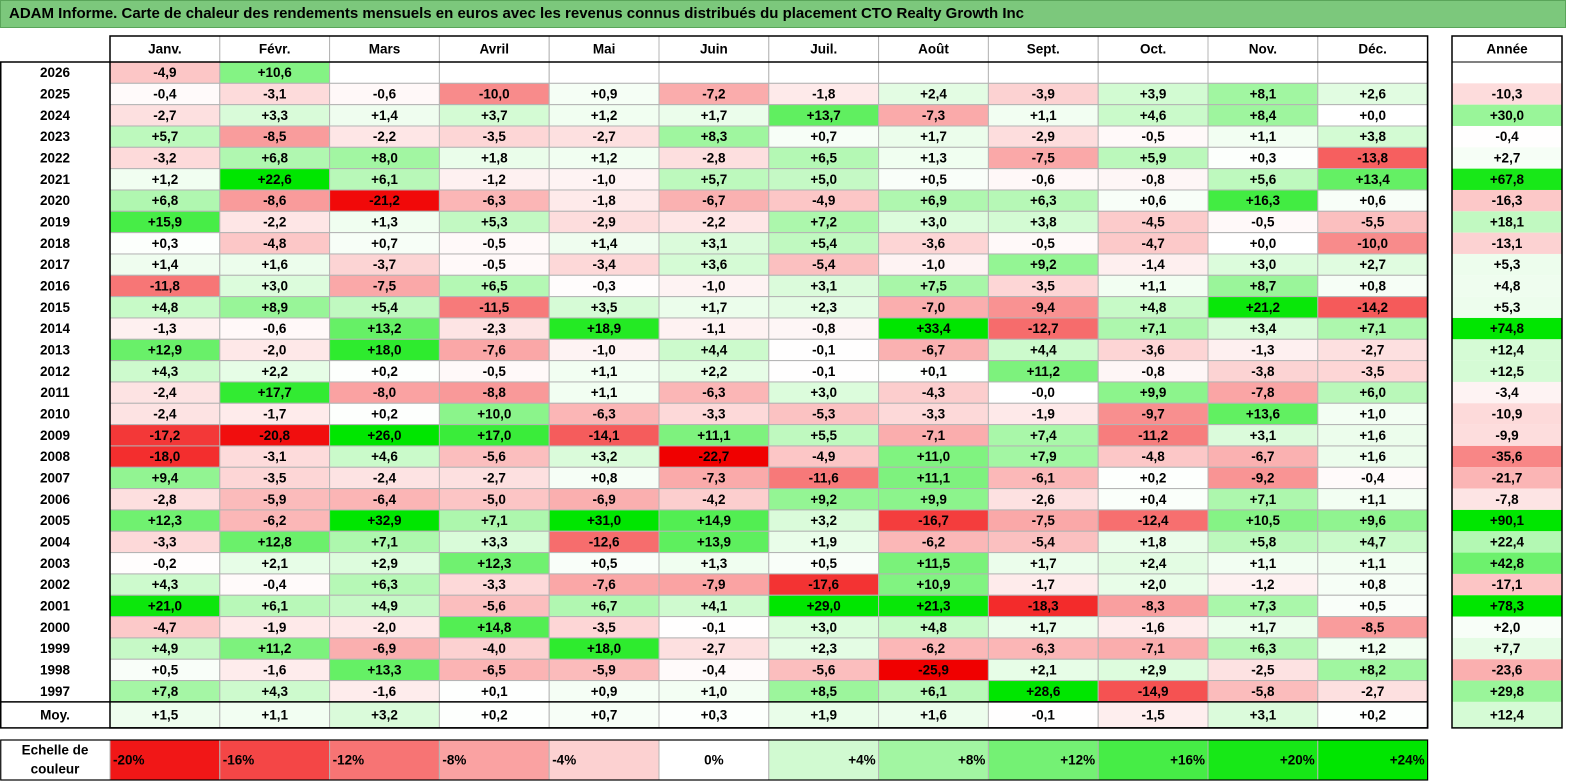 Image resolution: width=1570 pixels, height=783 pixels. Describe the element at coordinates (714, 392) in the screenshot. I see `cell-value: -6,3` at that location.